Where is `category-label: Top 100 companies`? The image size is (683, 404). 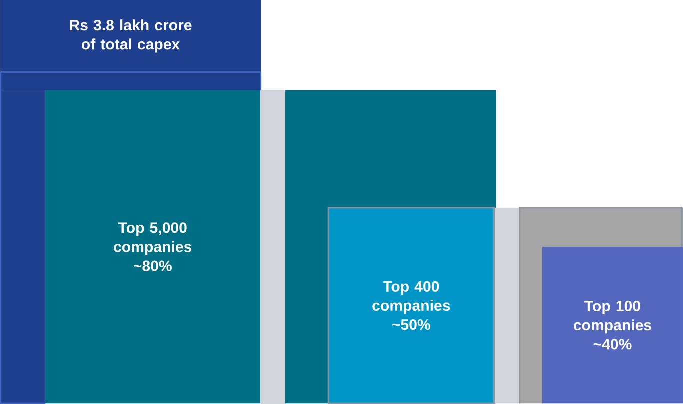 category-label: Top 100 companies is located at coordinates (613, 317).